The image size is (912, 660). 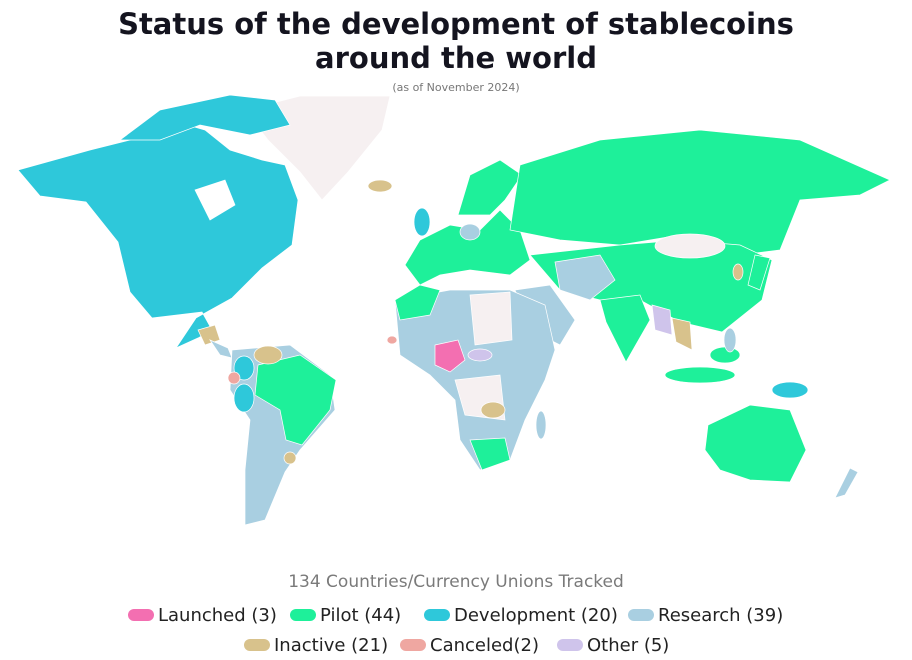 I want to click on legend-title: 134 Countries/Currency Unions Tracked, so click(x=456, y=582).